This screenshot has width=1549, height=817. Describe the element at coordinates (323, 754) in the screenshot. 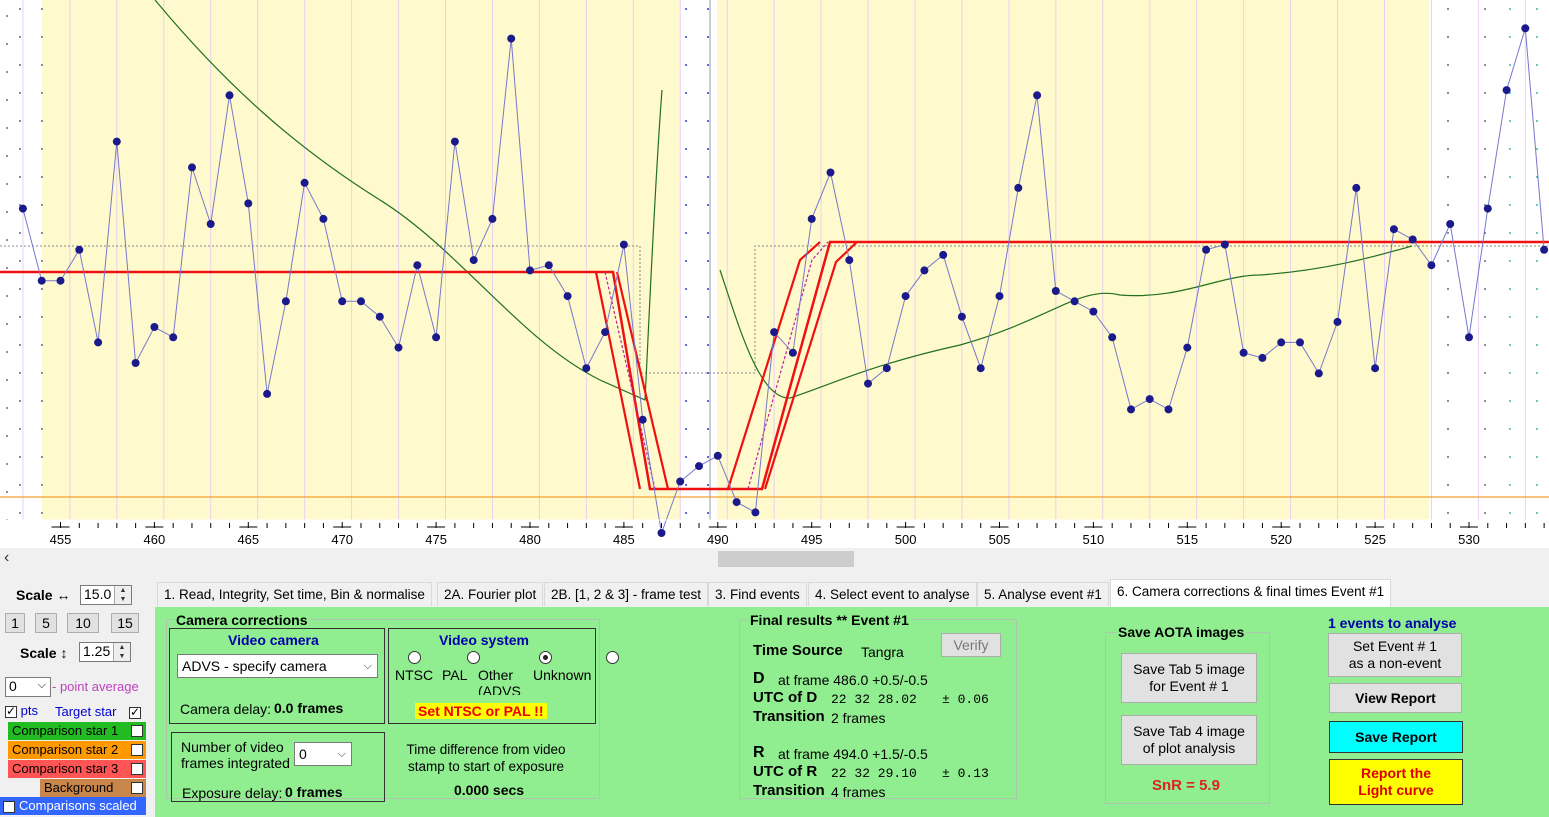

I see `frames-integrated-select: 0 ⌵` at that location.